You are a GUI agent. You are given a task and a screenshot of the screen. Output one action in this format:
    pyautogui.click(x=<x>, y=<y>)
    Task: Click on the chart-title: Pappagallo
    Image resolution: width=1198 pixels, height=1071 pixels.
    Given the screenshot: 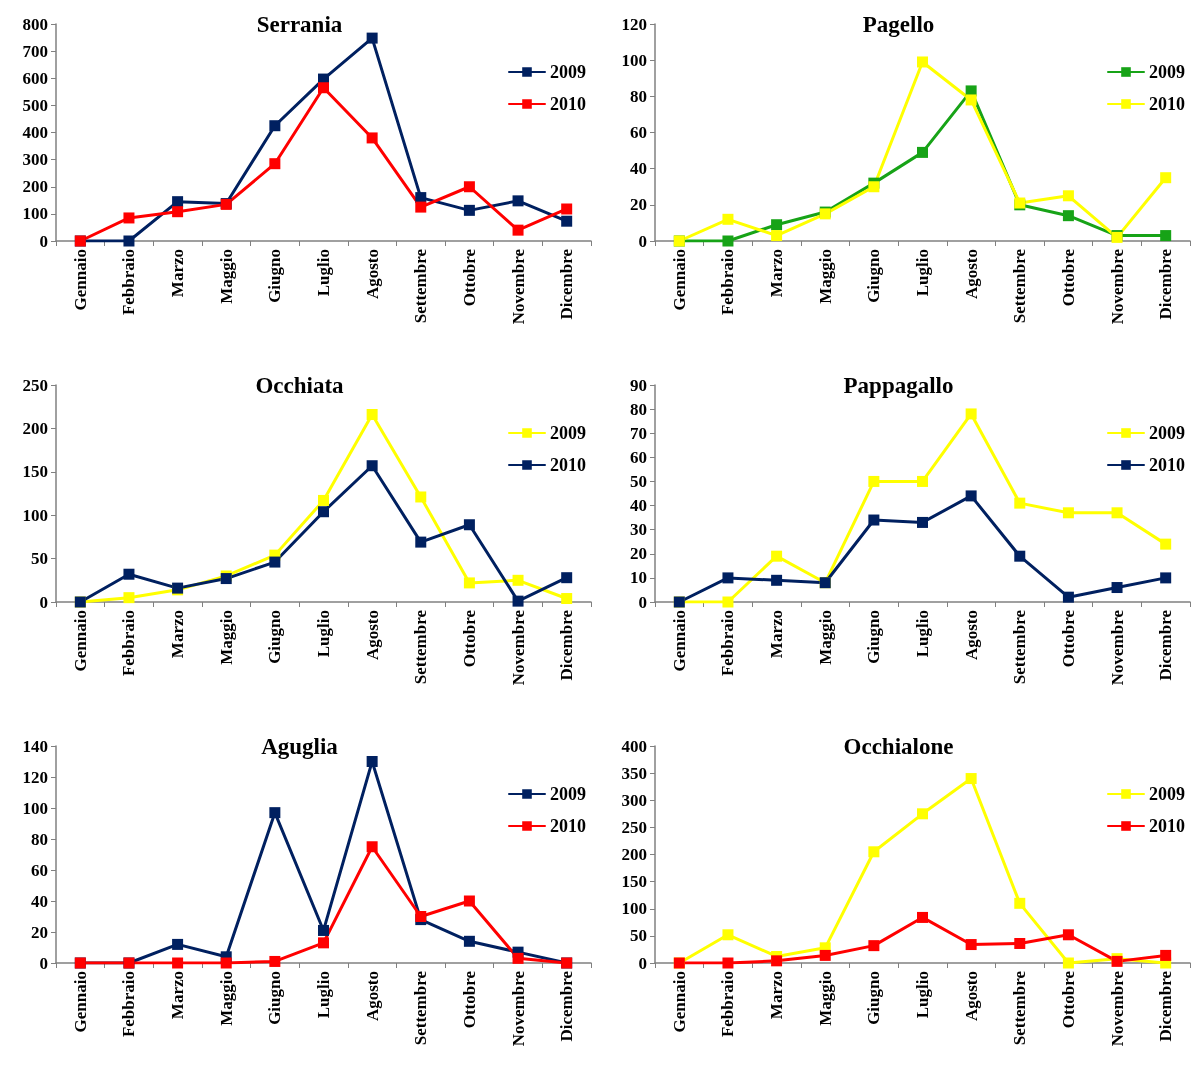 What is the action you would take?
    pyautogui.click(x=898, y=385)
    